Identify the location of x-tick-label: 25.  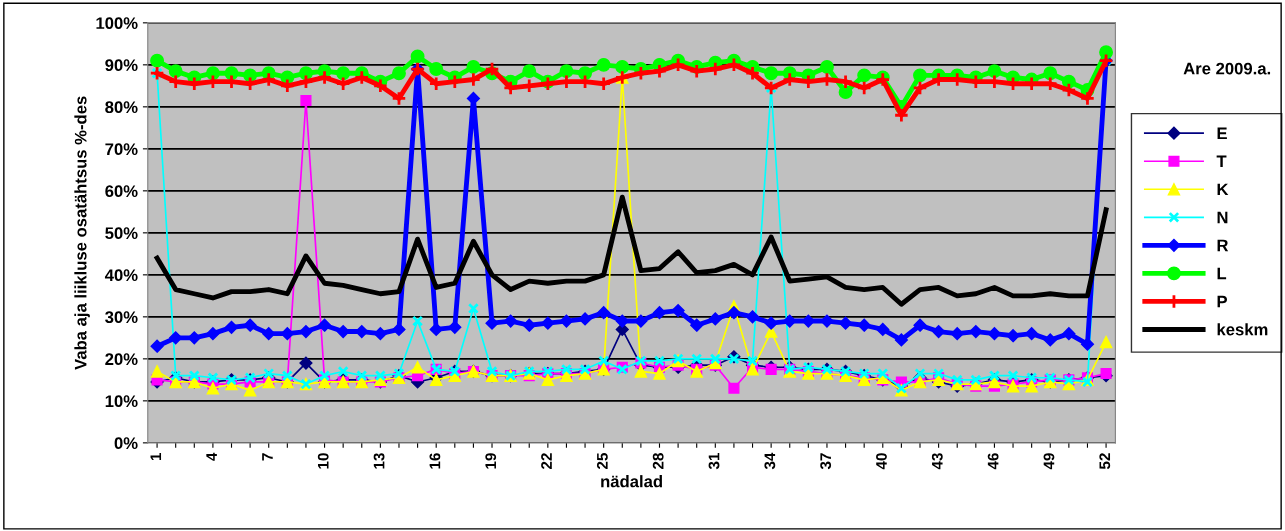
(602, 461).